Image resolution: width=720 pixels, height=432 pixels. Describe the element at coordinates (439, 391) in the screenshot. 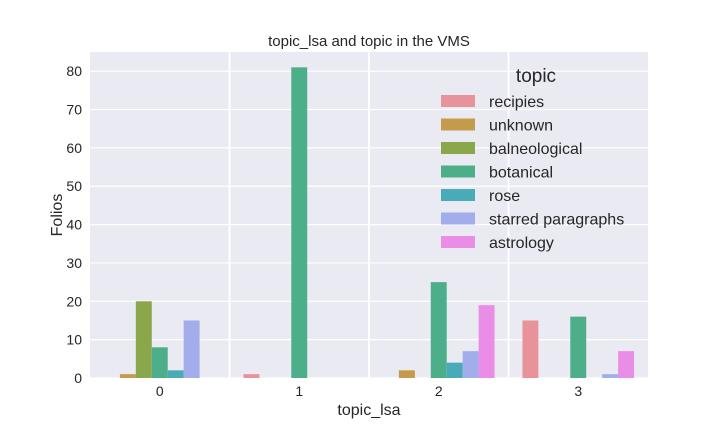

I see `x-tick-label: 2` at that location.